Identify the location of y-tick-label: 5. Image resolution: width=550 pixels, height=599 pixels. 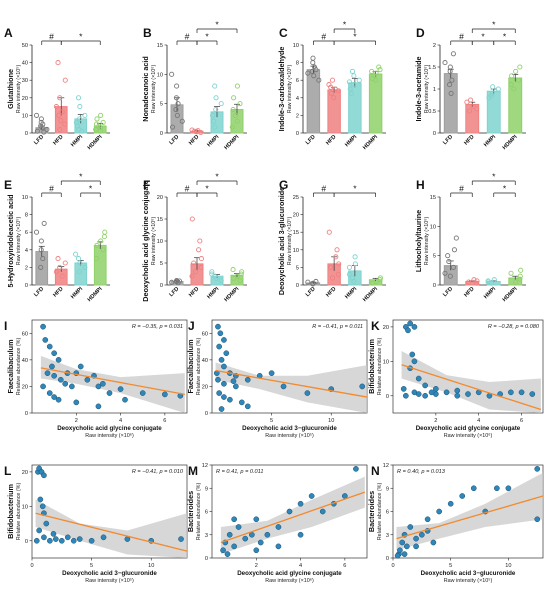
(161, 264).